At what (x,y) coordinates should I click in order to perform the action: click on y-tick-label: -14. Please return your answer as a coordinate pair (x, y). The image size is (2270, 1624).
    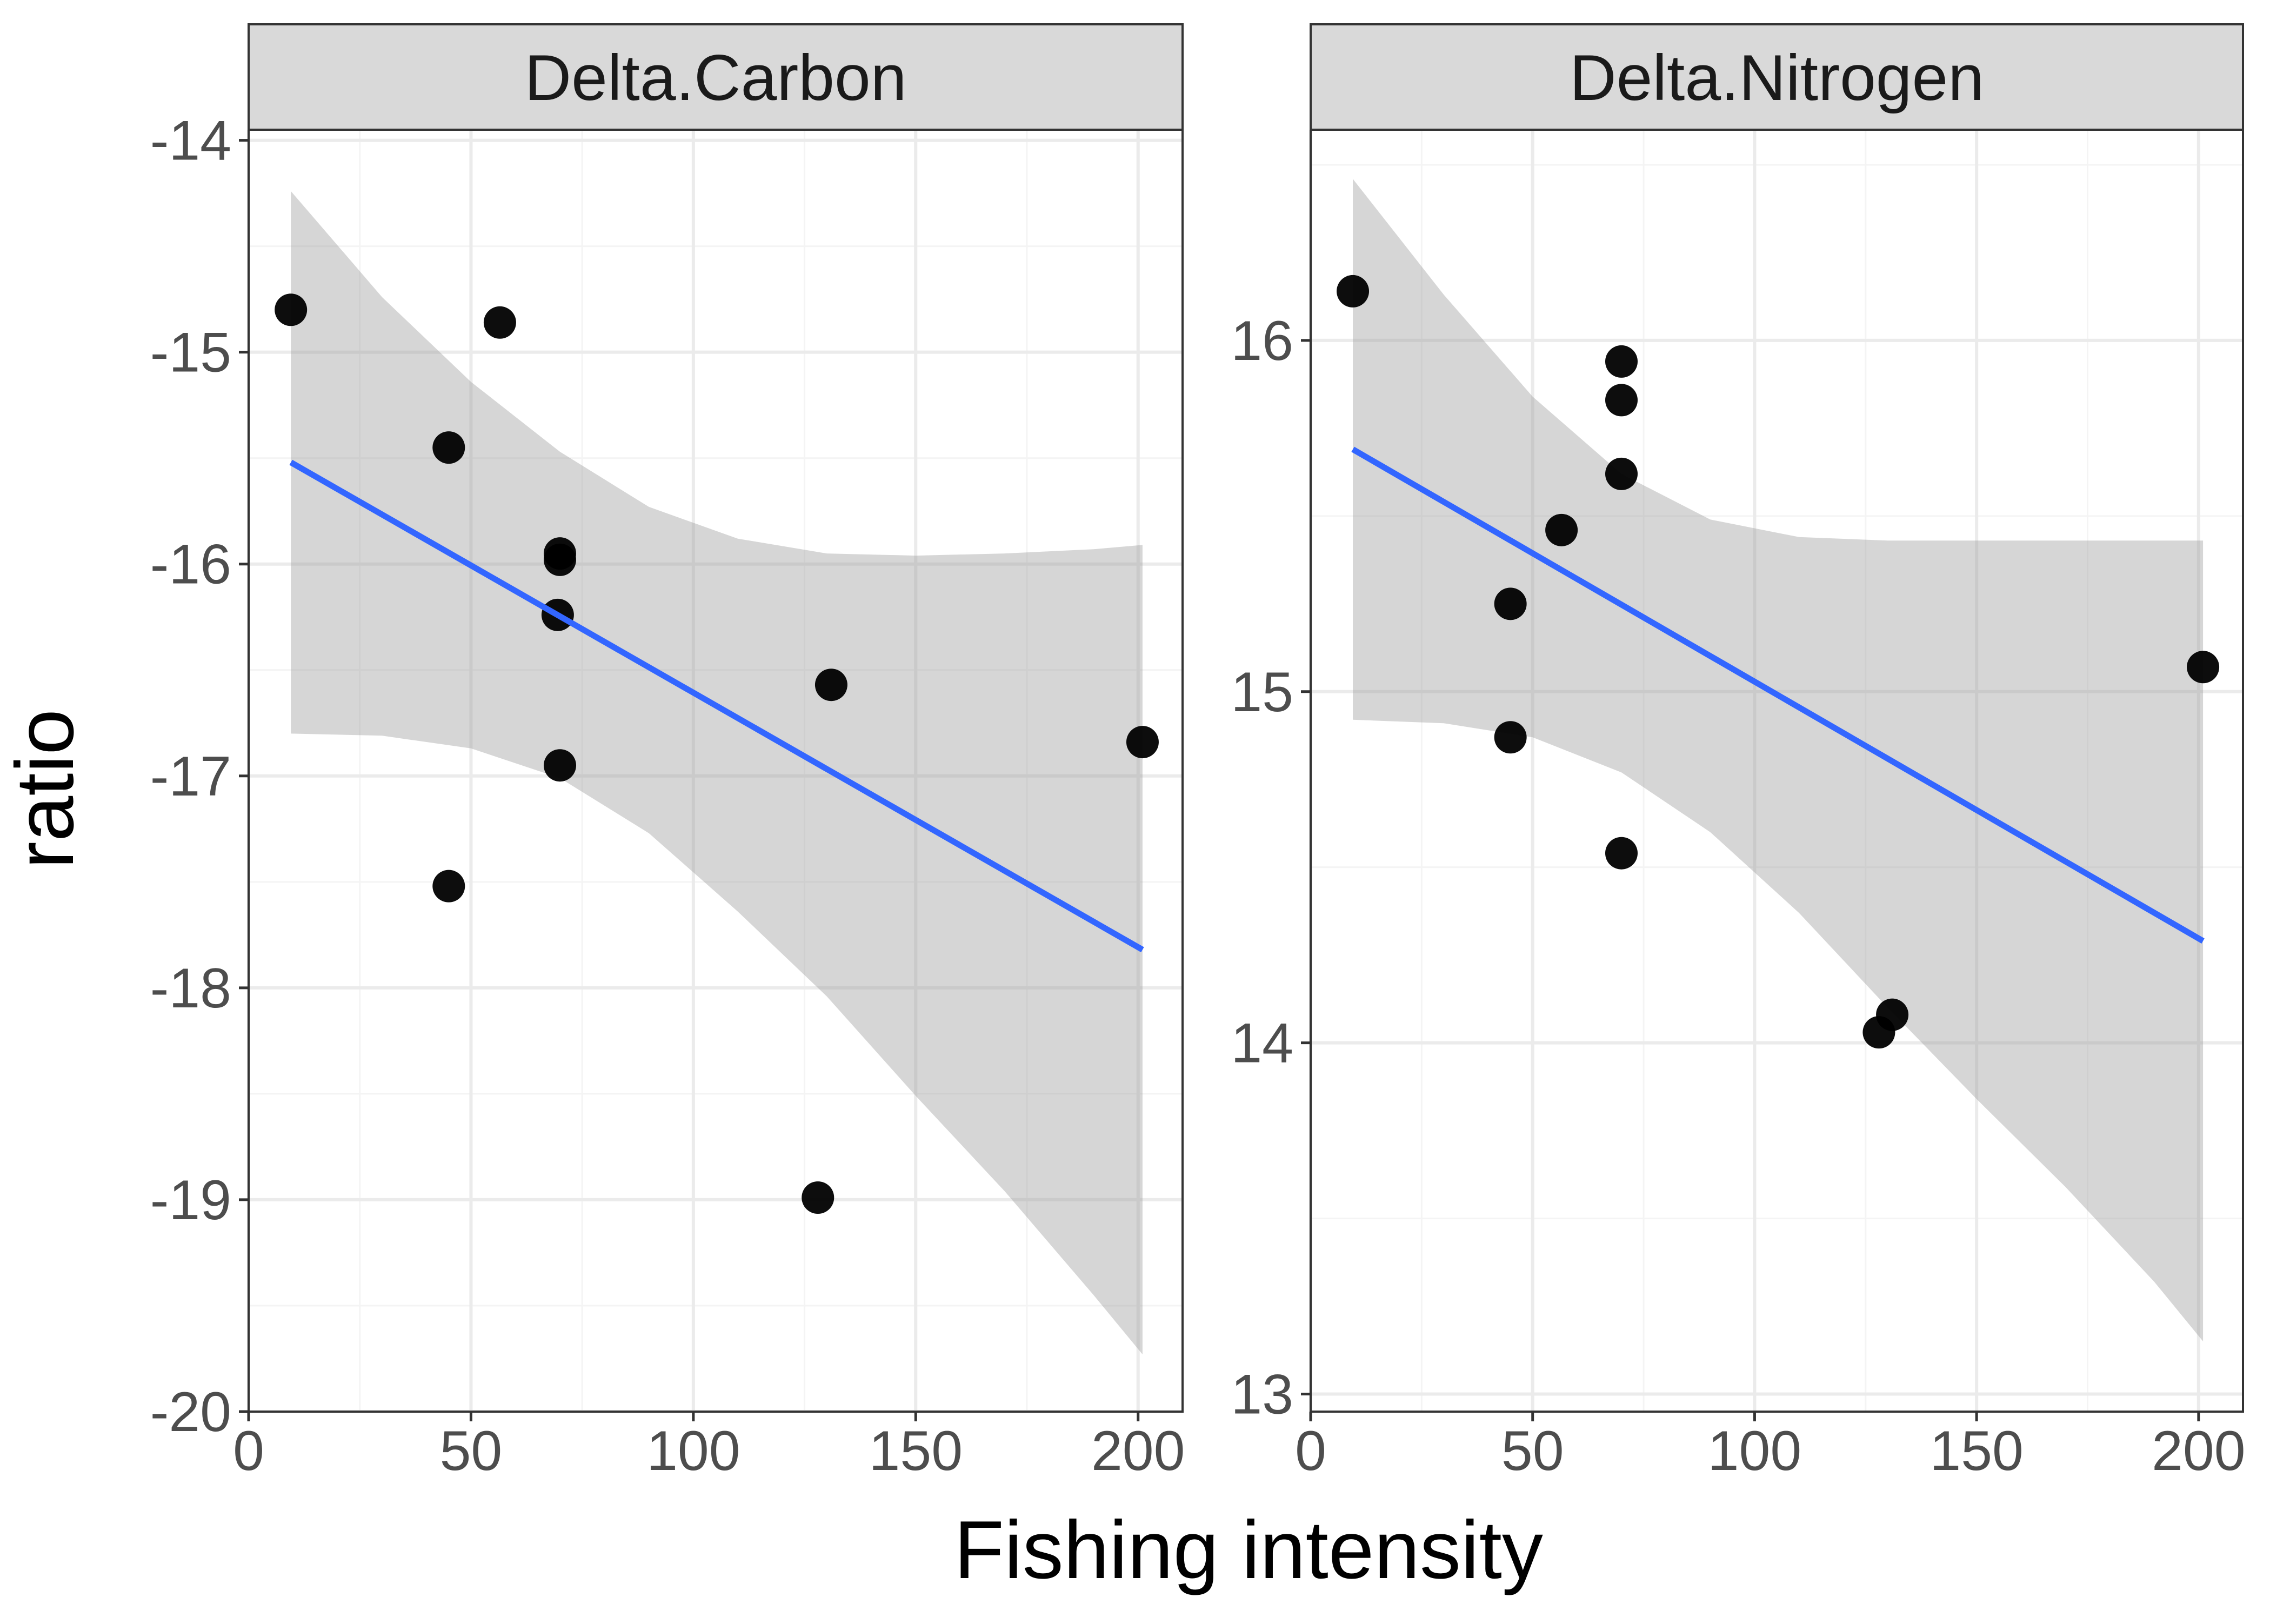
    Looking at the image, I should click on (190, 141).